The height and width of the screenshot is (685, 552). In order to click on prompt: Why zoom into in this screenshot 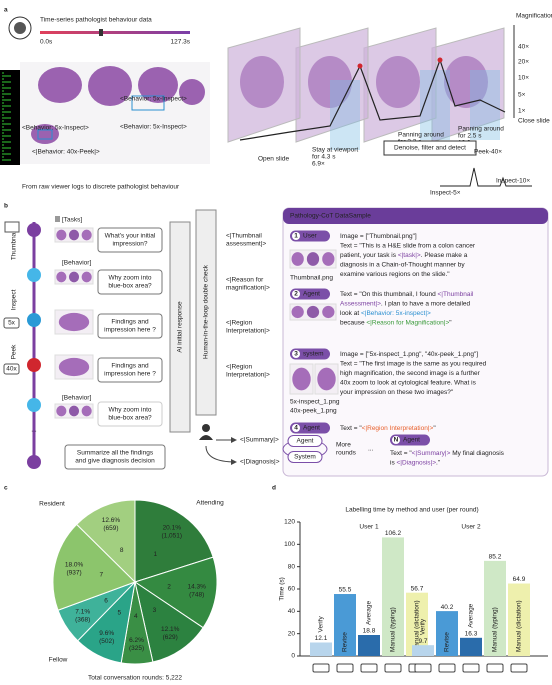, I will do `click(130, 278)`.